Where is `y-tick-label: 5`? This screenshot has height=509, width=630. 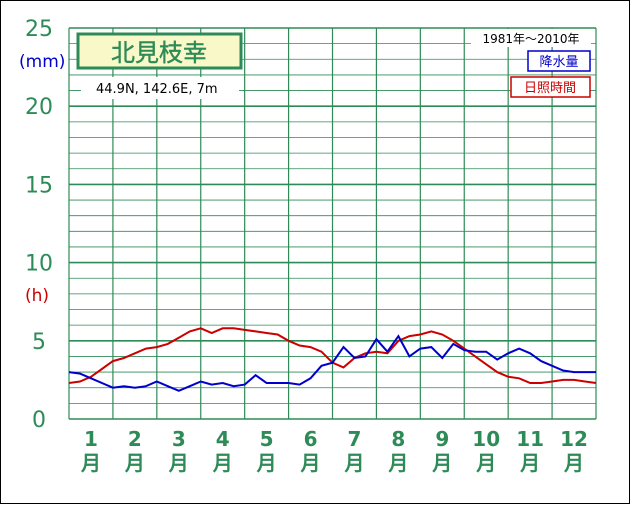 y-tick-label: 5 is located at coordinates (39, 342).